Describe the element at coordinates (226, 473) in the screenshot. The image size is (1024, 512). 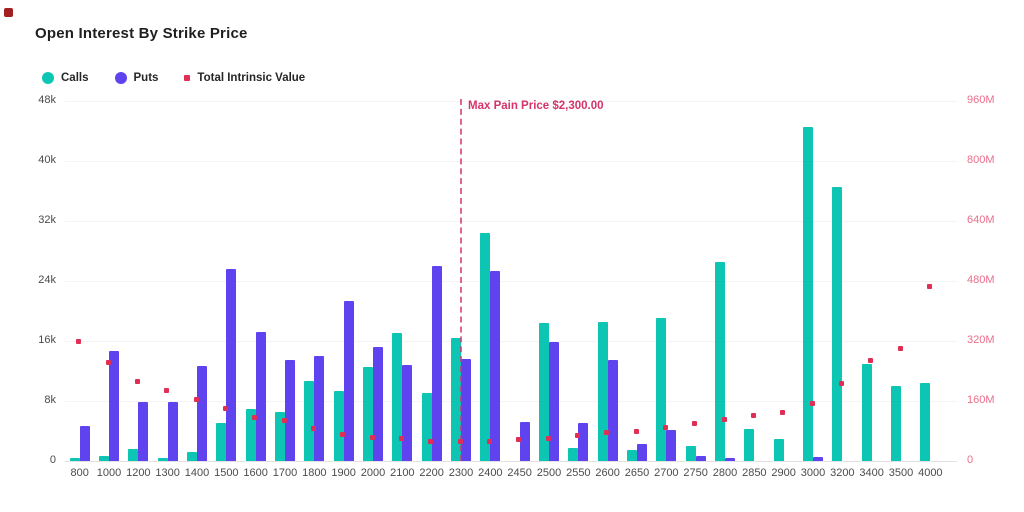
I see `x-axis-tick: 1500` at that location.